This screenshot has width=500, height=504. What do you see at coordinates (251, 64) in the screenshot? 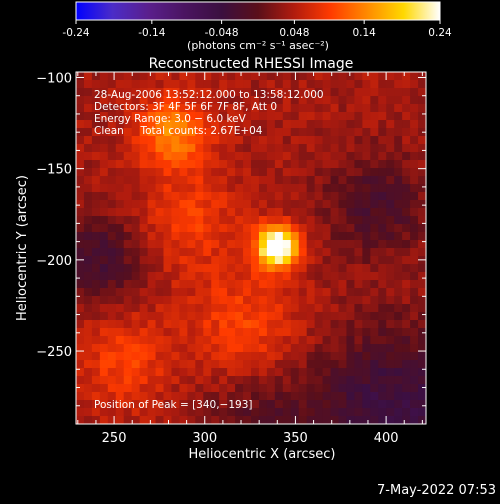
I see `chart-title: Reconstructed RHESSI Image` at bounding box center [251, 64].